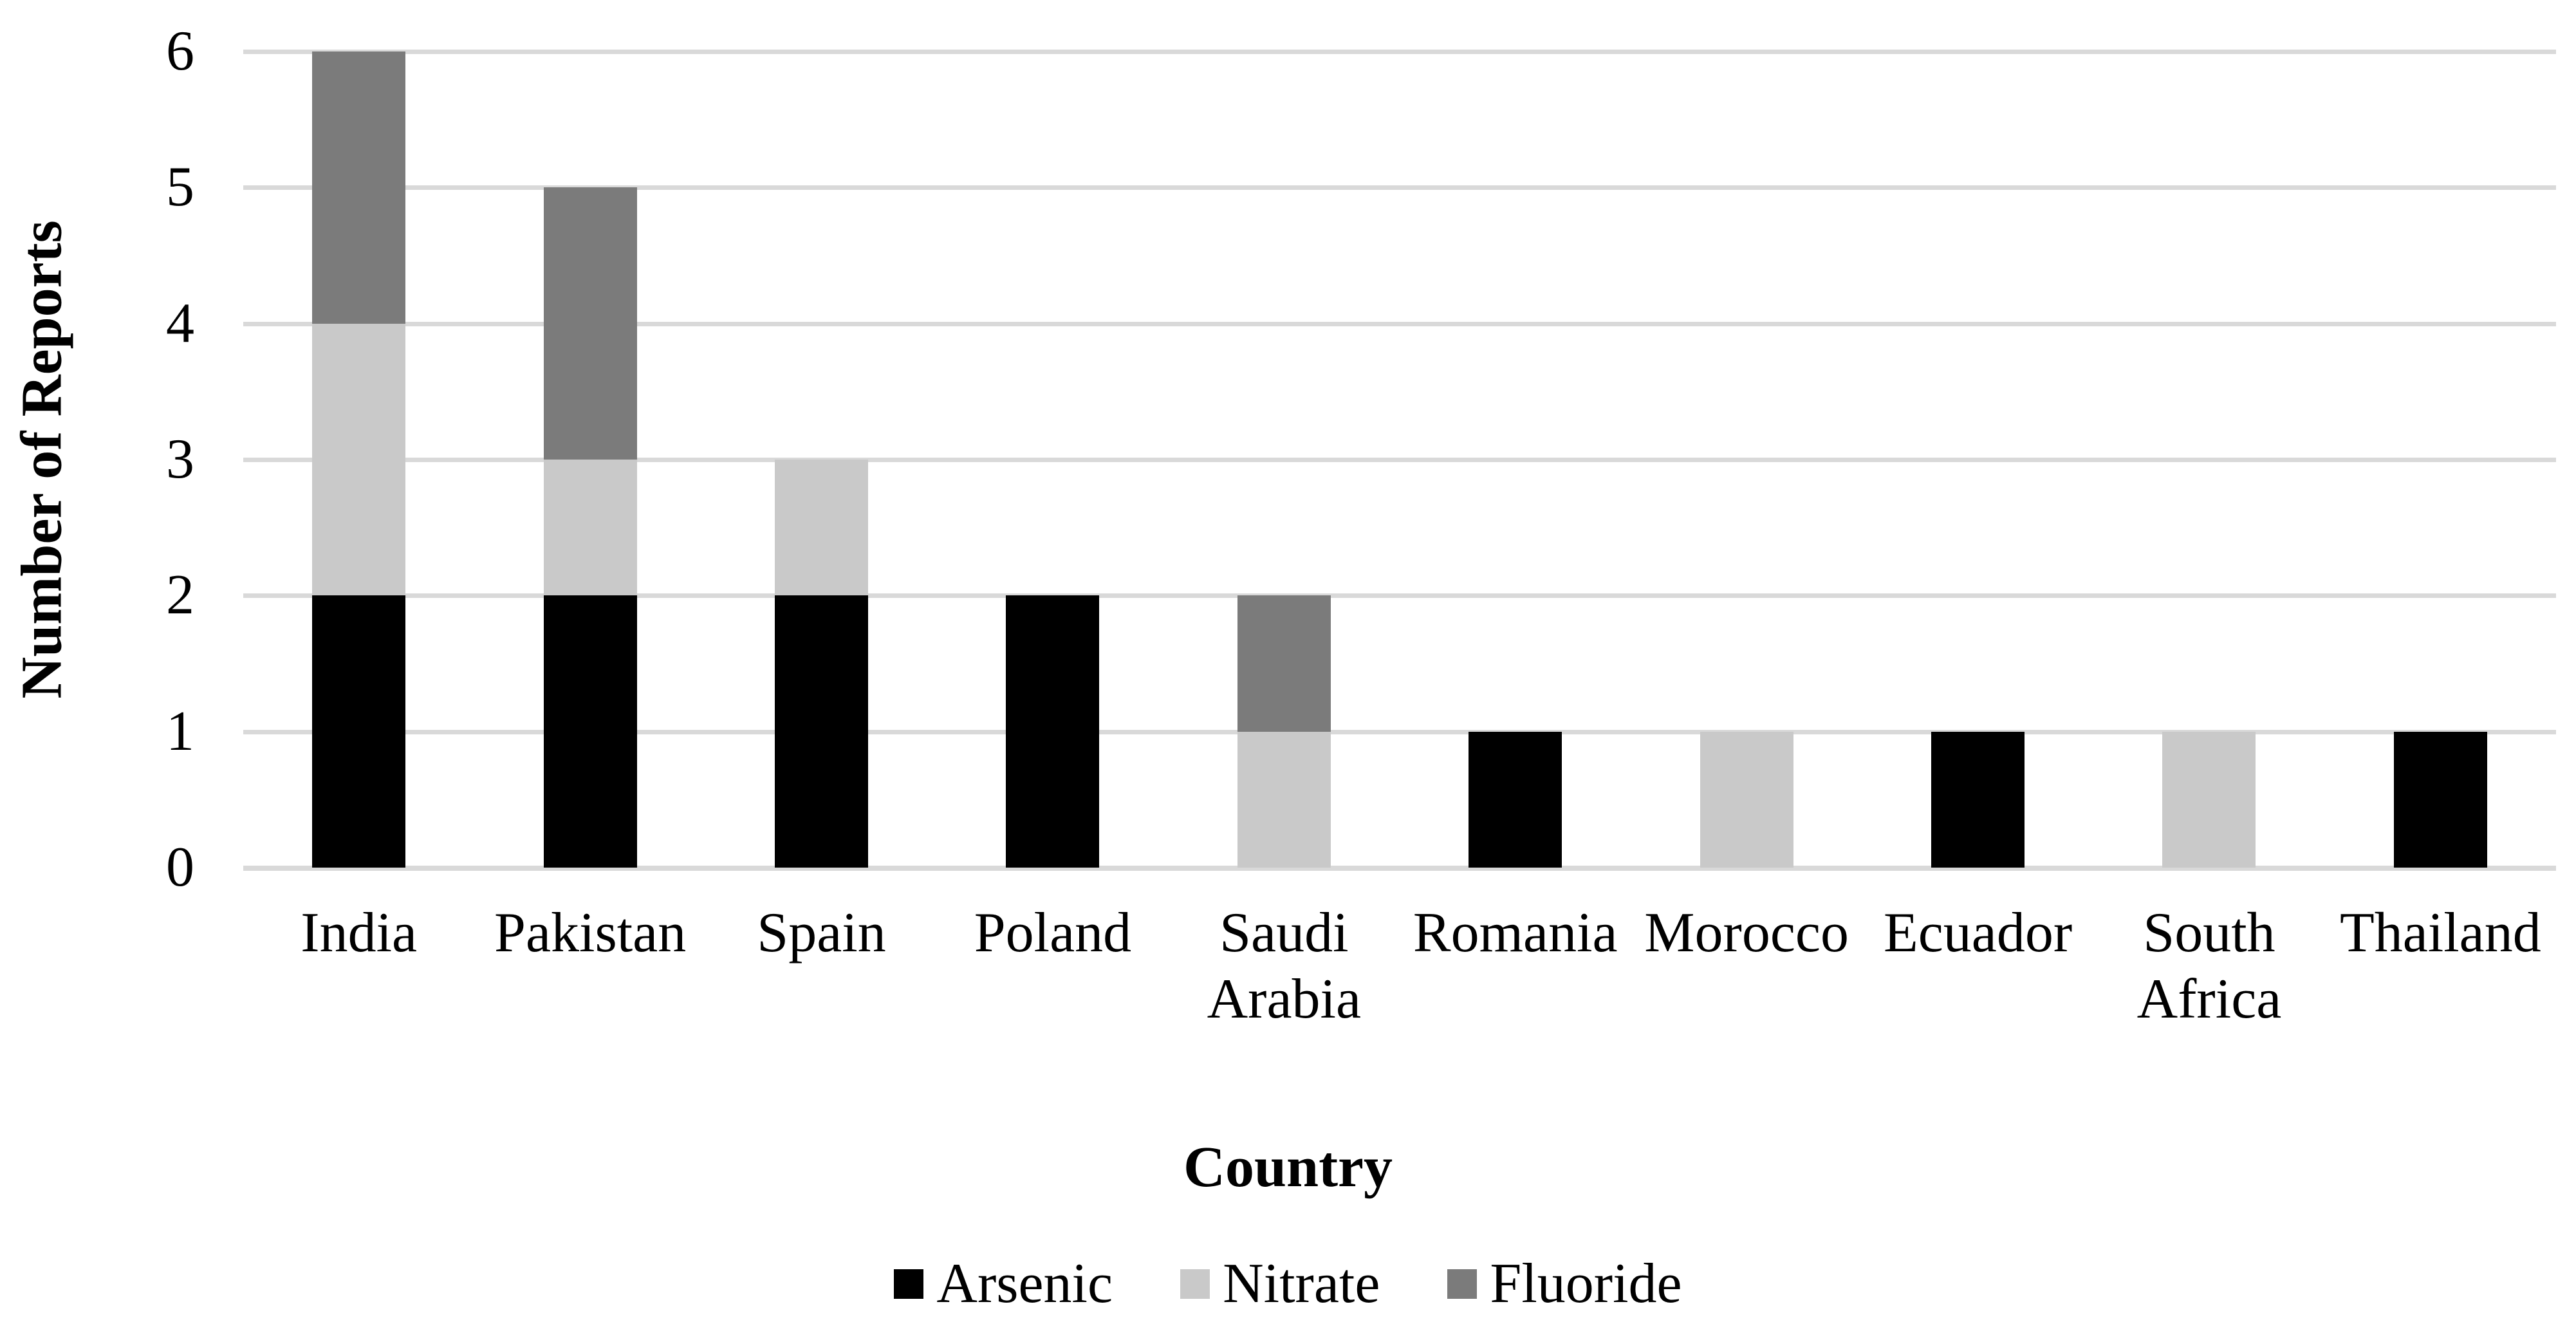  I want to click on legend-label: Arsenic, so click(1024, 1283).